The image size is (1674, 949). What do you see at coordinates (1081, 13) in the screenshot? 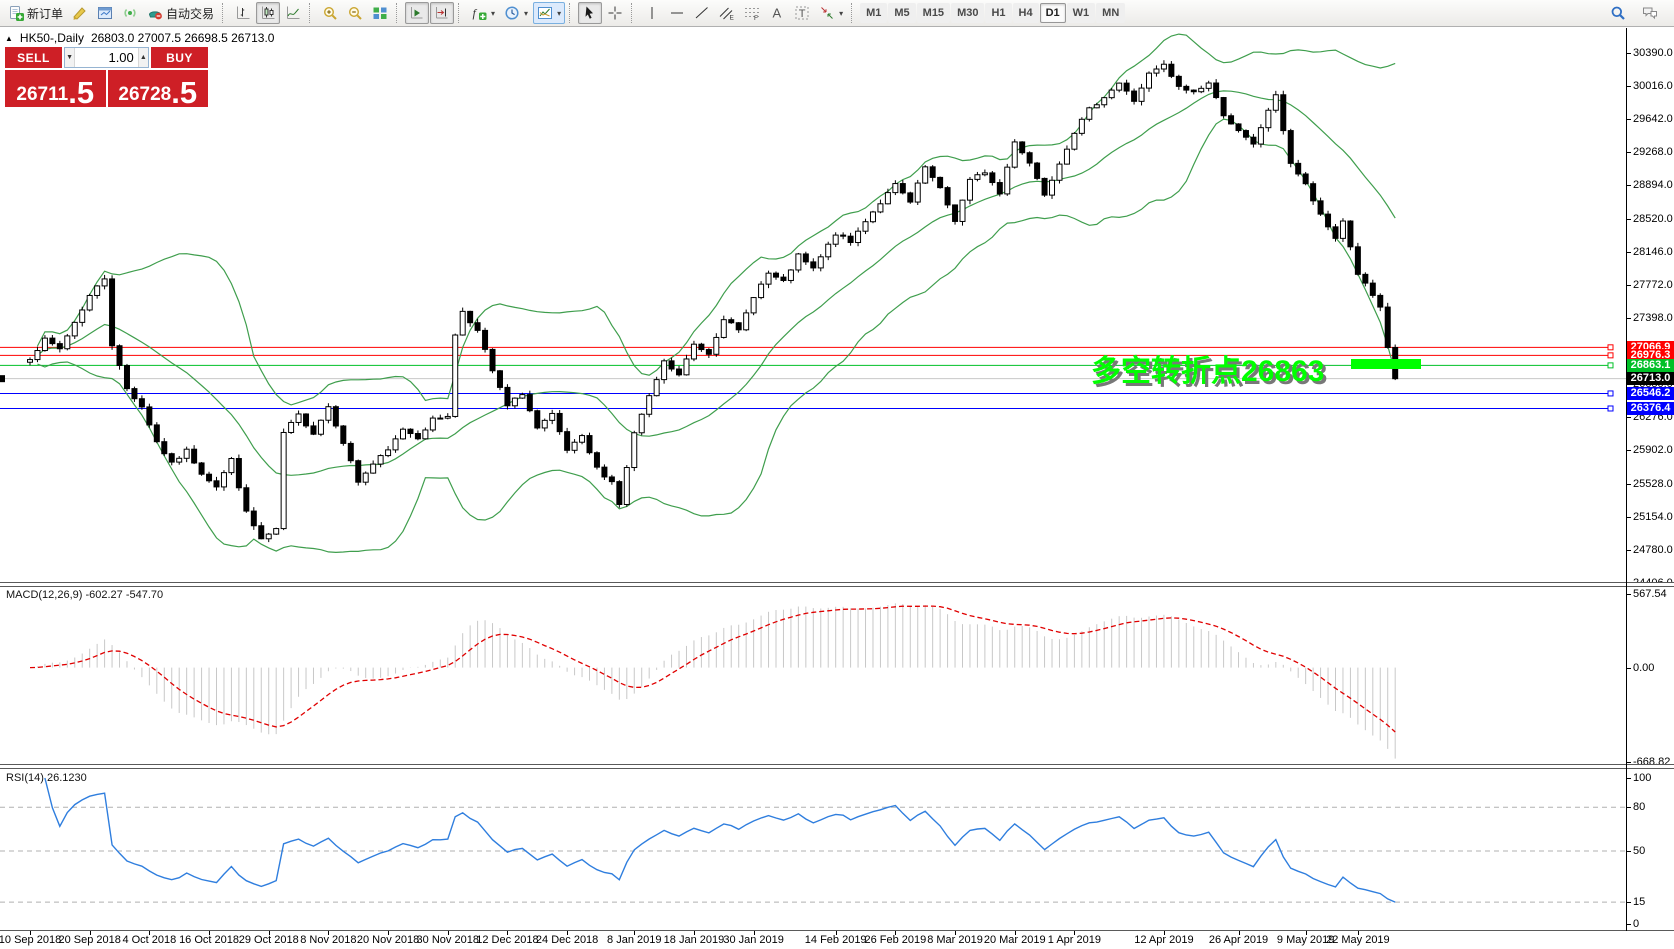
I see `timeframe-w1-button: W1` at bounding box center [1081, 13].